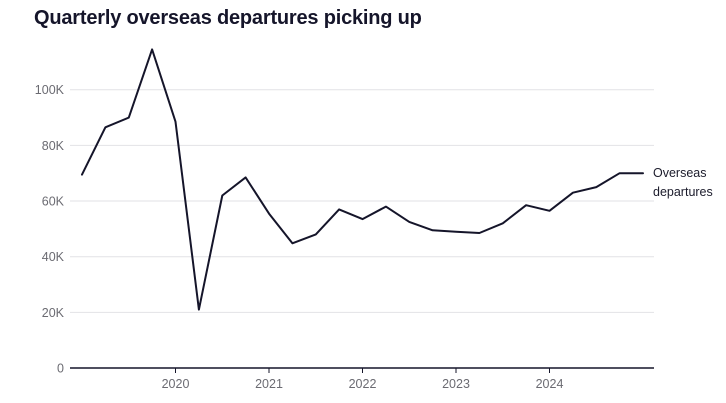 This screenshot has height=403, width=726. What do you see at coordinates (683, 192) in the screenshot?
I see `series-end-label-line: departures` at bounding box center [683, 192].